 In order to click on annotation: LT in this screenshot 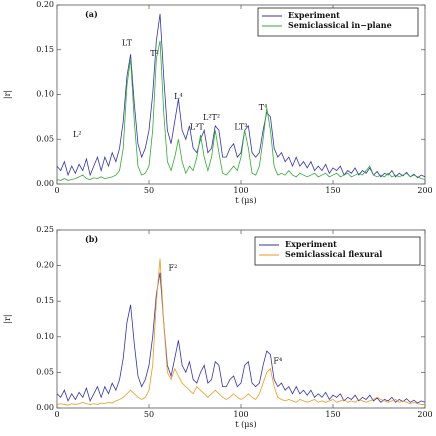, I will do `click(127, 42)`.